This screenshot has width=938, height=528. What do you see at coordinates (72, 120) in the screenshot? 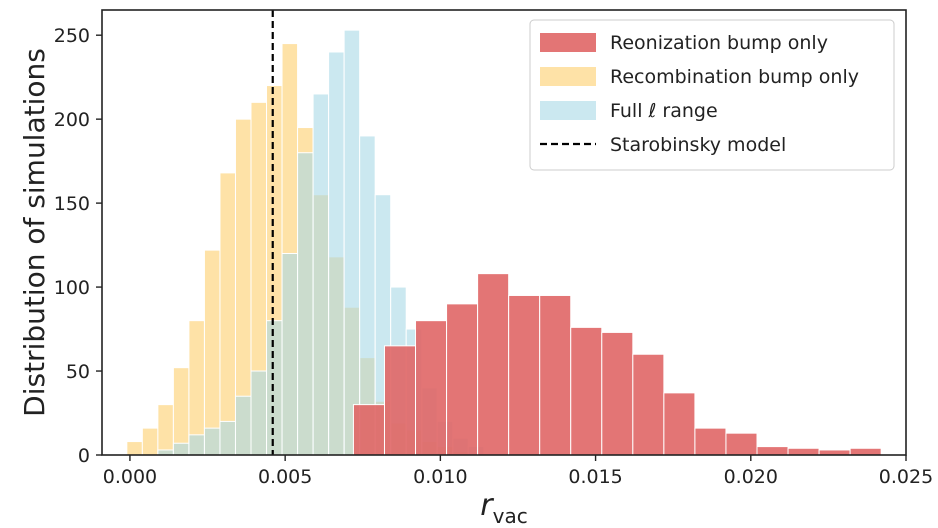
I see `y-tick-label: 200` at bounding box center [72, 120].